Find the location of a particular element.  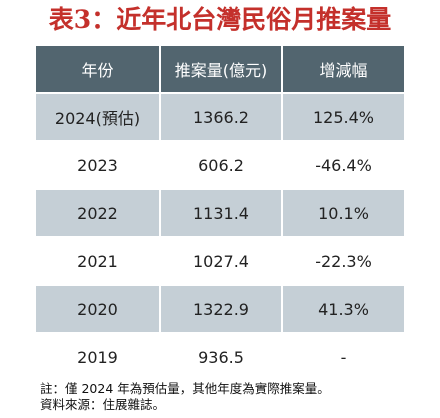

table-title: 表3：近年北台灣民俗月推案量 is located at coordinates (220, 19).